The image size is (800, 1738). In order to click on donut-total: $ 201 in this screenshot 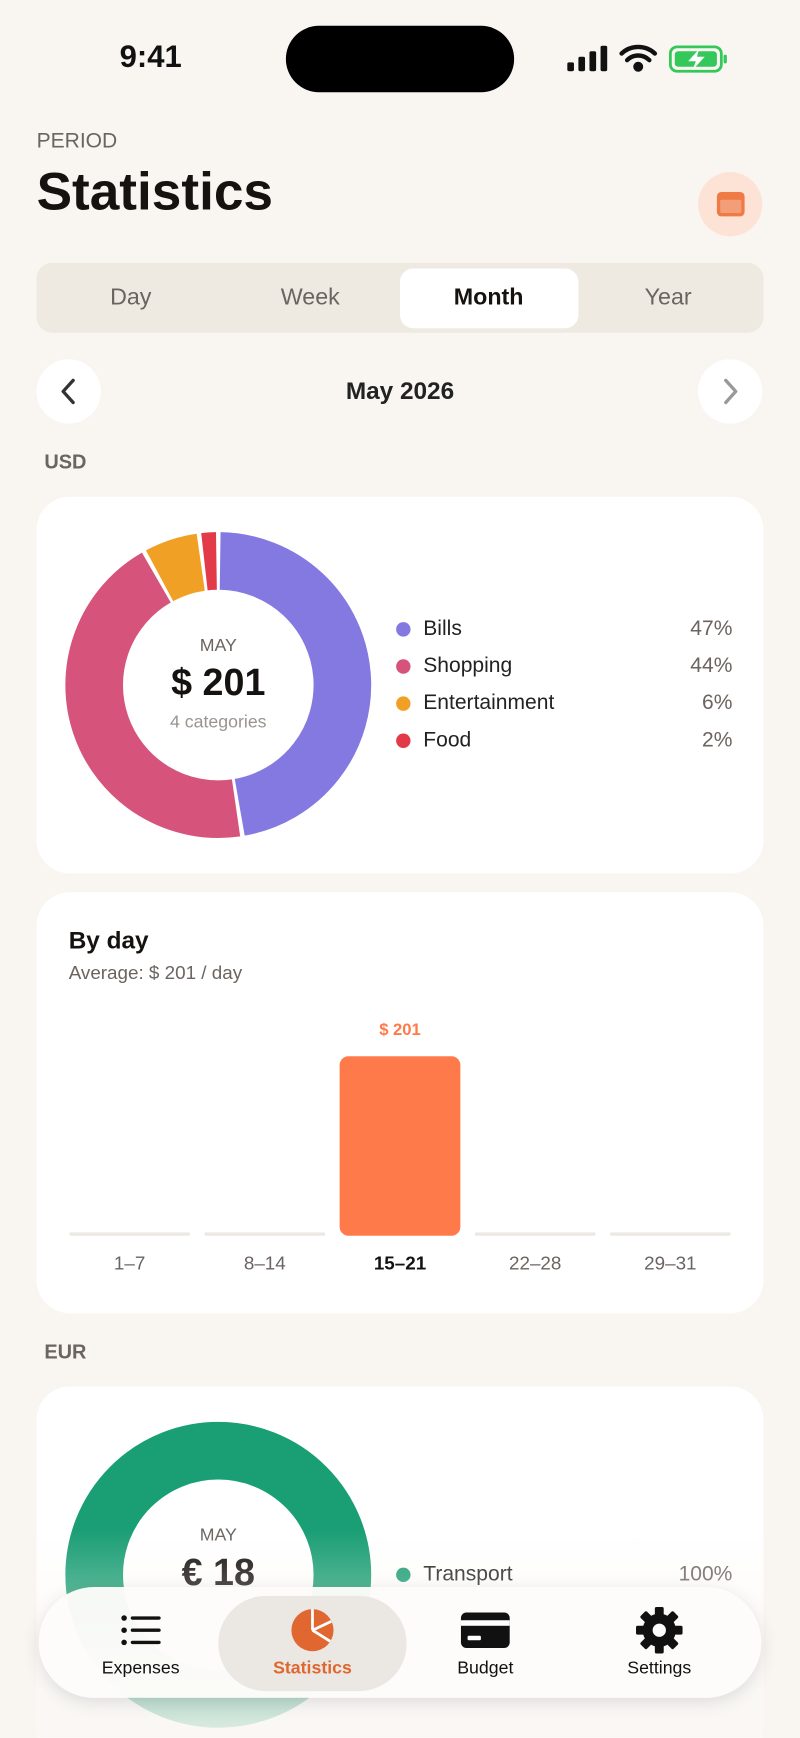, I will do `click(218, 682)`.